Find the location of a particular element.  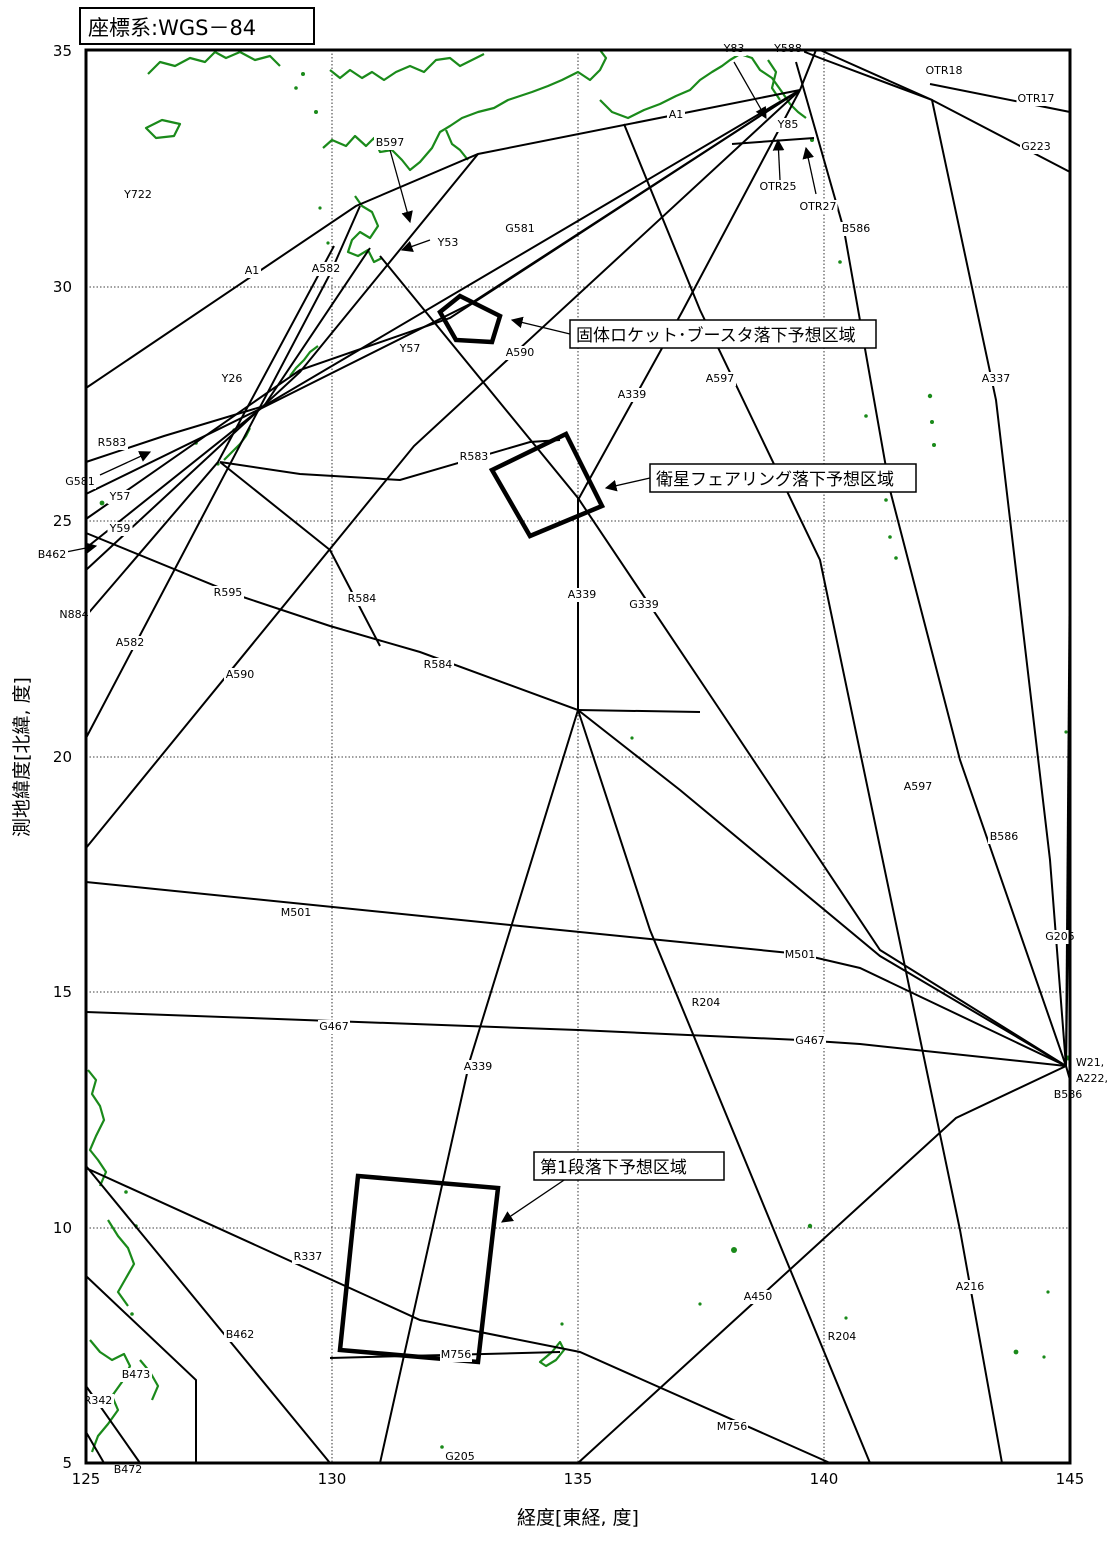

route-label: M756 is located at coordinates (456, 1354).